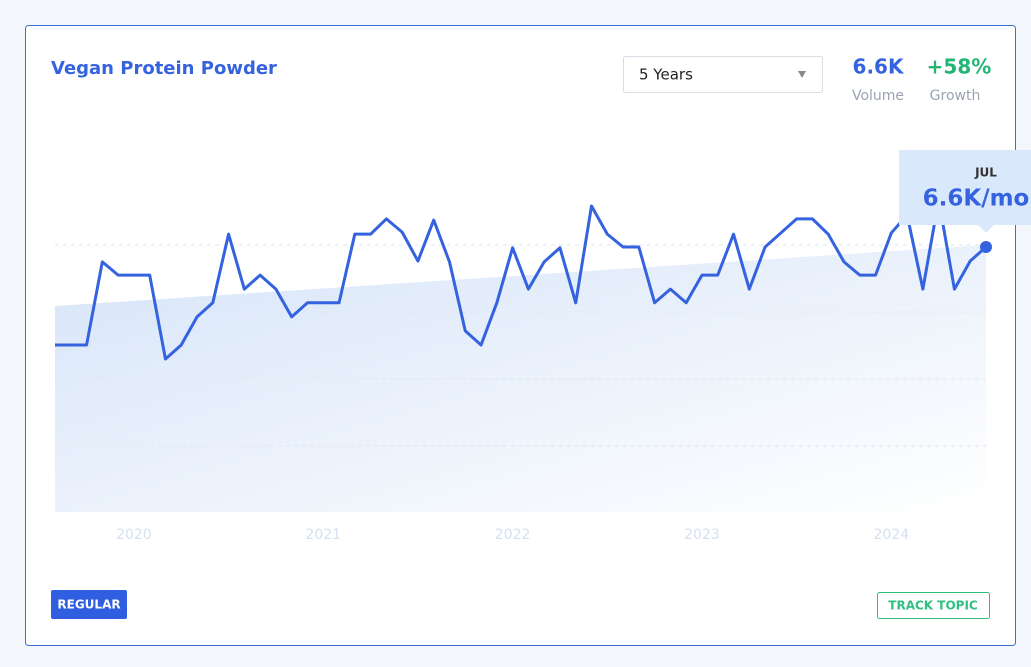 The height and width of the screenshot is (667, 1031). What do you see at coordinates (164, 68) in the screenshot?
I see `title: Vegan Protein Powder` at bounding box center [164, 68].